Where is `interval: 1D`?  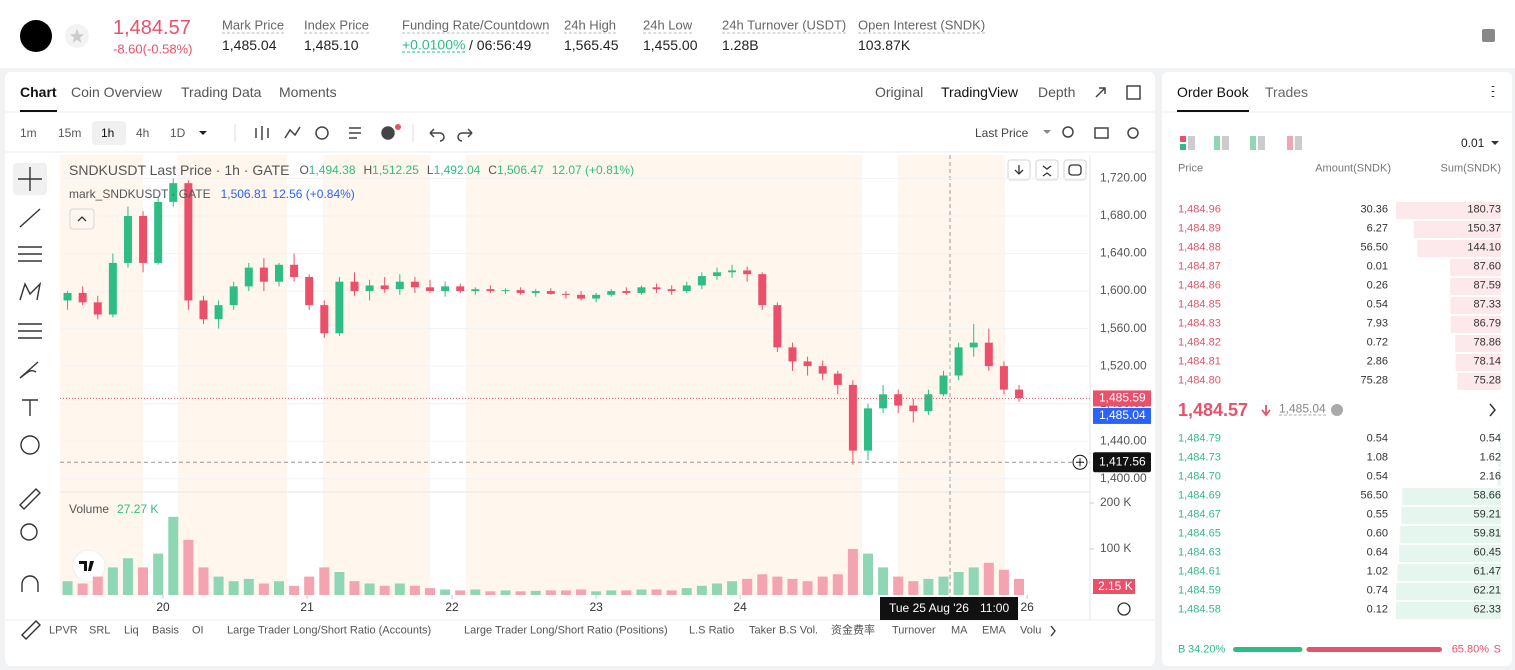 interval: 1D is located at coordinates (178, 133).